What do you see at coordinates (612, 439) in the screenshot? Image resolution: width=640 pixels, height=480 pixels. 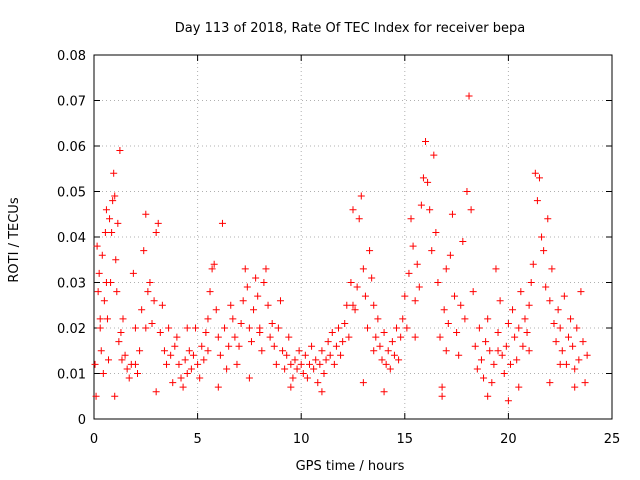 I see `x-tick-label: 25` at bounding box center [612, 439].